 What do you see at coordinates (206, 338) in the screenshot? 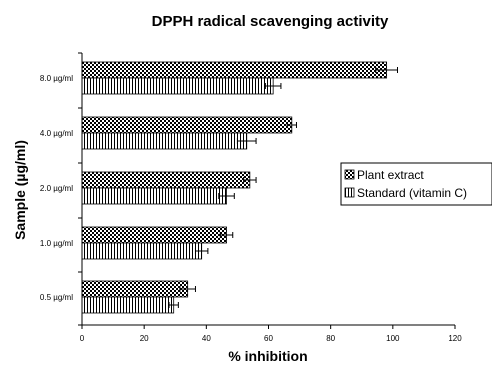
I see `x-tick-label: 40` at bounding box center [206, 338].